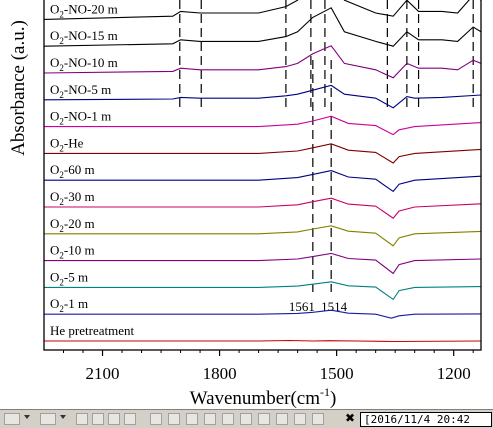 Image resolution: width=493 pixels, height=428 pixels. What do you see at coordinates (18, 88) in the screenshot?
I see `y-axis-label: Absorbance (a.u.)` at bounding box center [18, 88].